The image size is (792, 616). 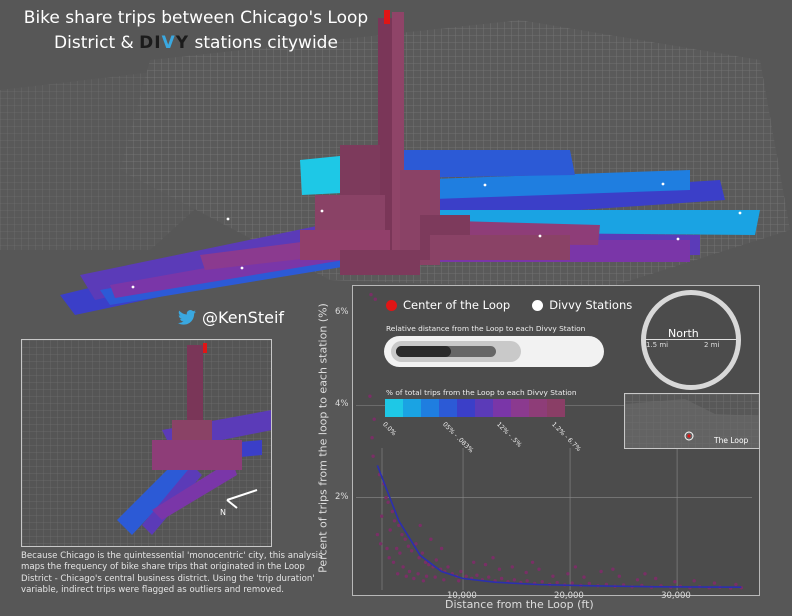 What do you see at coordinates (423, 351) in the screenshot?
I see `distance-scale-fill` at bounding box center [423, 351].